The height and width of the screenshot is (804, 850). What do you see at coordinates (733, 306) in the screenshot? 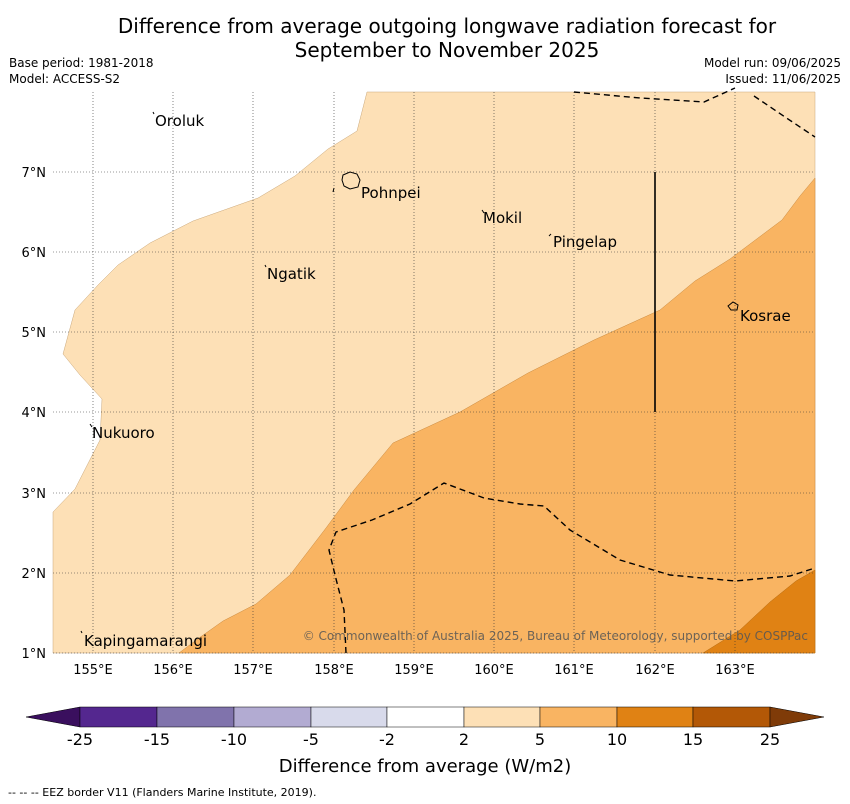
I see `kosrae-island` at bounding box center [733, 306].